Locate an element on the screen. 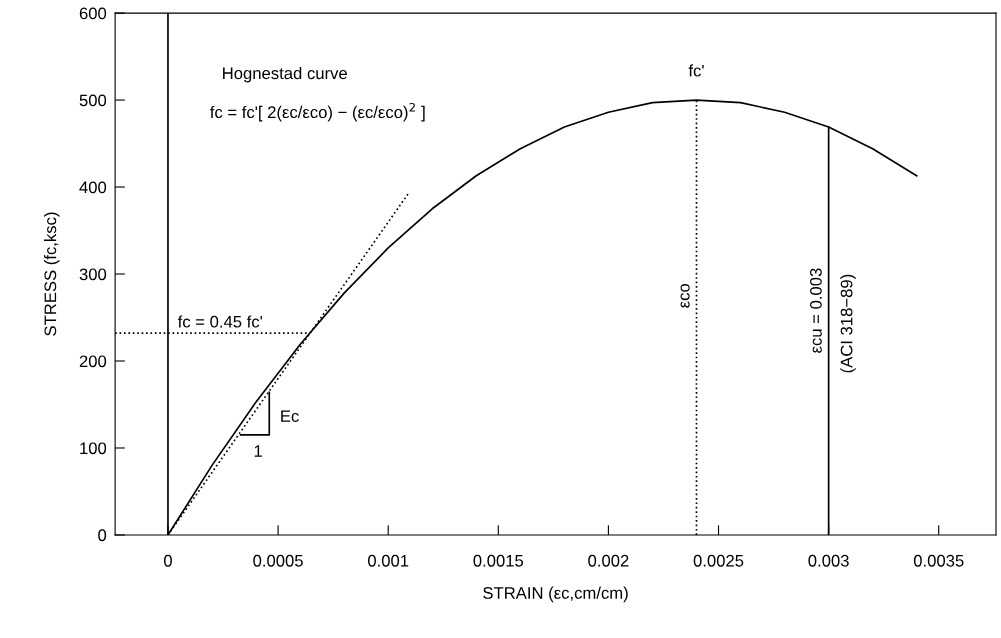 Image resolution: width=1001 pixels, height=638 pixels. y-tick-label: 300 is located at coordinates (93, 274).